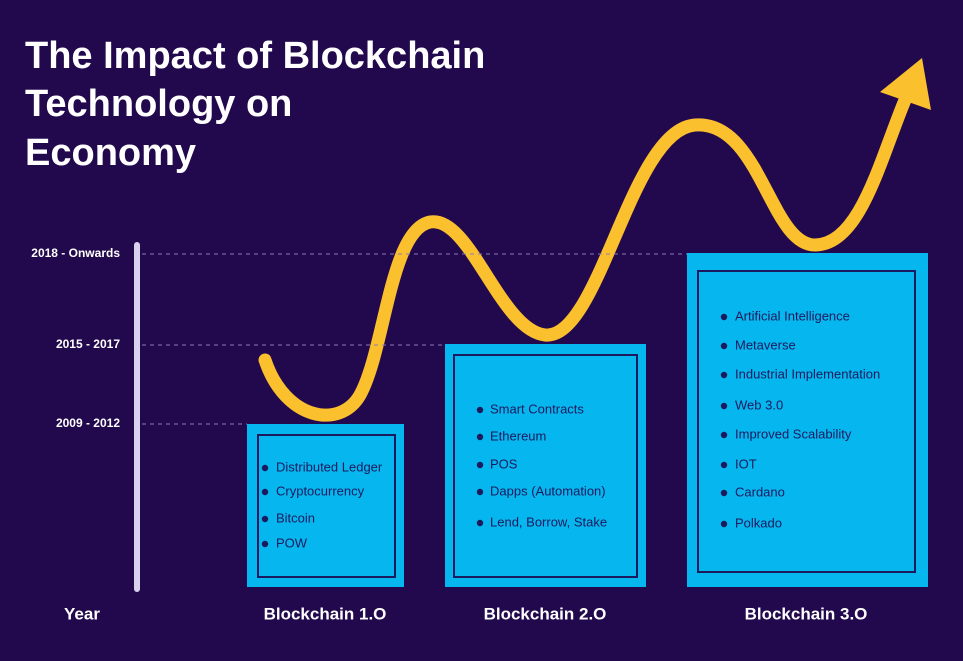 The height and width of the screenshot is (661, 963). Describe the element at coordinates (325, 613) in the screenshot. I see `stage-name: Blockchain 1.O` at that location.